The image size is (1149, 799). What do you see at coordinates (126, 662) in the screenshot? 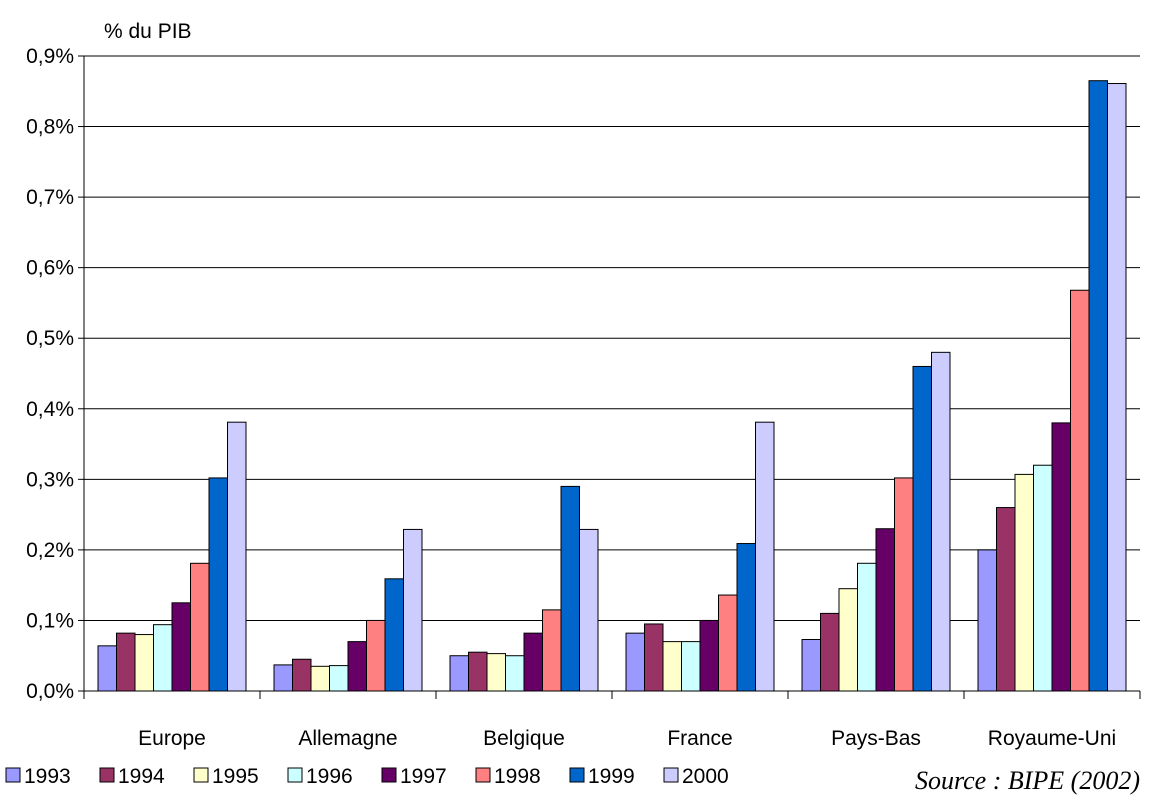
I see `bar-europe-1994` at bounding box center [126, 662].